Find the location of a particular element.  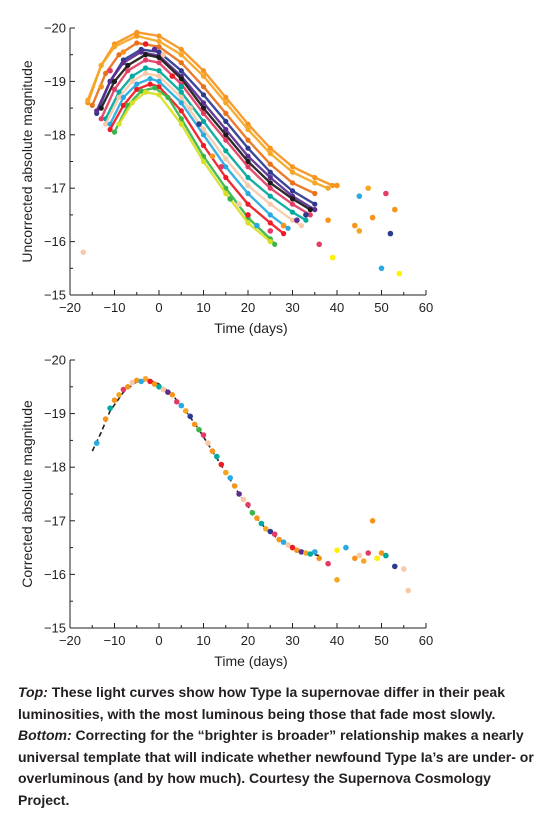

x-tick-label: 10 is located at coordinates (203, 307).